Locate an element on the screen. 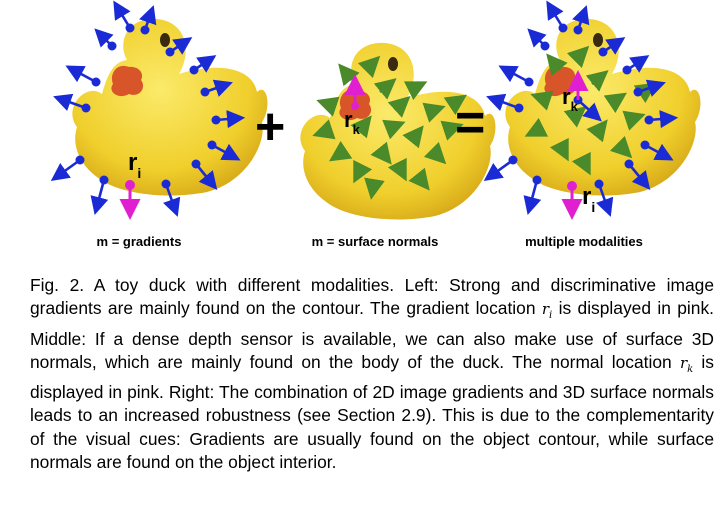 The width and height of the screenshot is (724, 524). label-surface-normals: m = surface normals is located at coordinates (375, 241).